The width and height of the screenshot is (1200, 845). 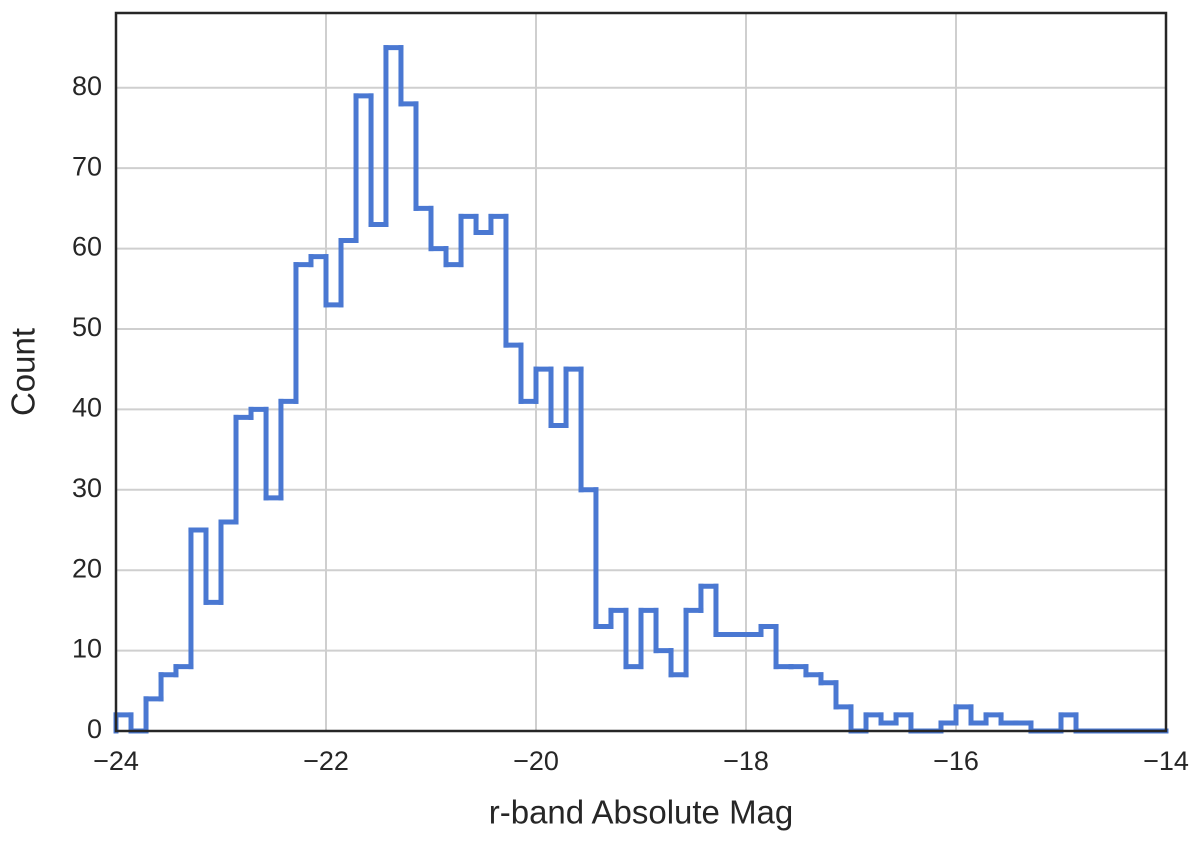 I want to click on x-axis-label: r-band Absolute Mag, so click(x=641, y=812).